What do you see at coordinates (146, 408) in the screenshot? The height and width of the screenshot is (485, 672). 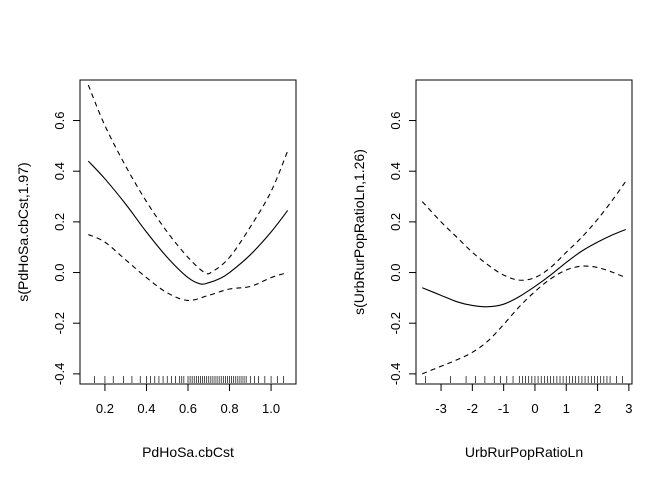 I see `x-tick-label: 0.4` at bounding box center [146, 408].